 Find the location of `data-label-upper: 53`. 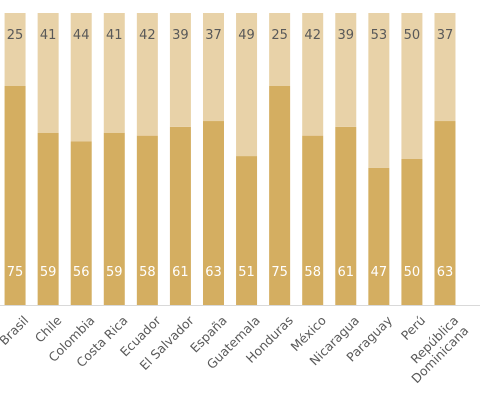

data-label-upper: 53 is located at coordinates (379, 35).